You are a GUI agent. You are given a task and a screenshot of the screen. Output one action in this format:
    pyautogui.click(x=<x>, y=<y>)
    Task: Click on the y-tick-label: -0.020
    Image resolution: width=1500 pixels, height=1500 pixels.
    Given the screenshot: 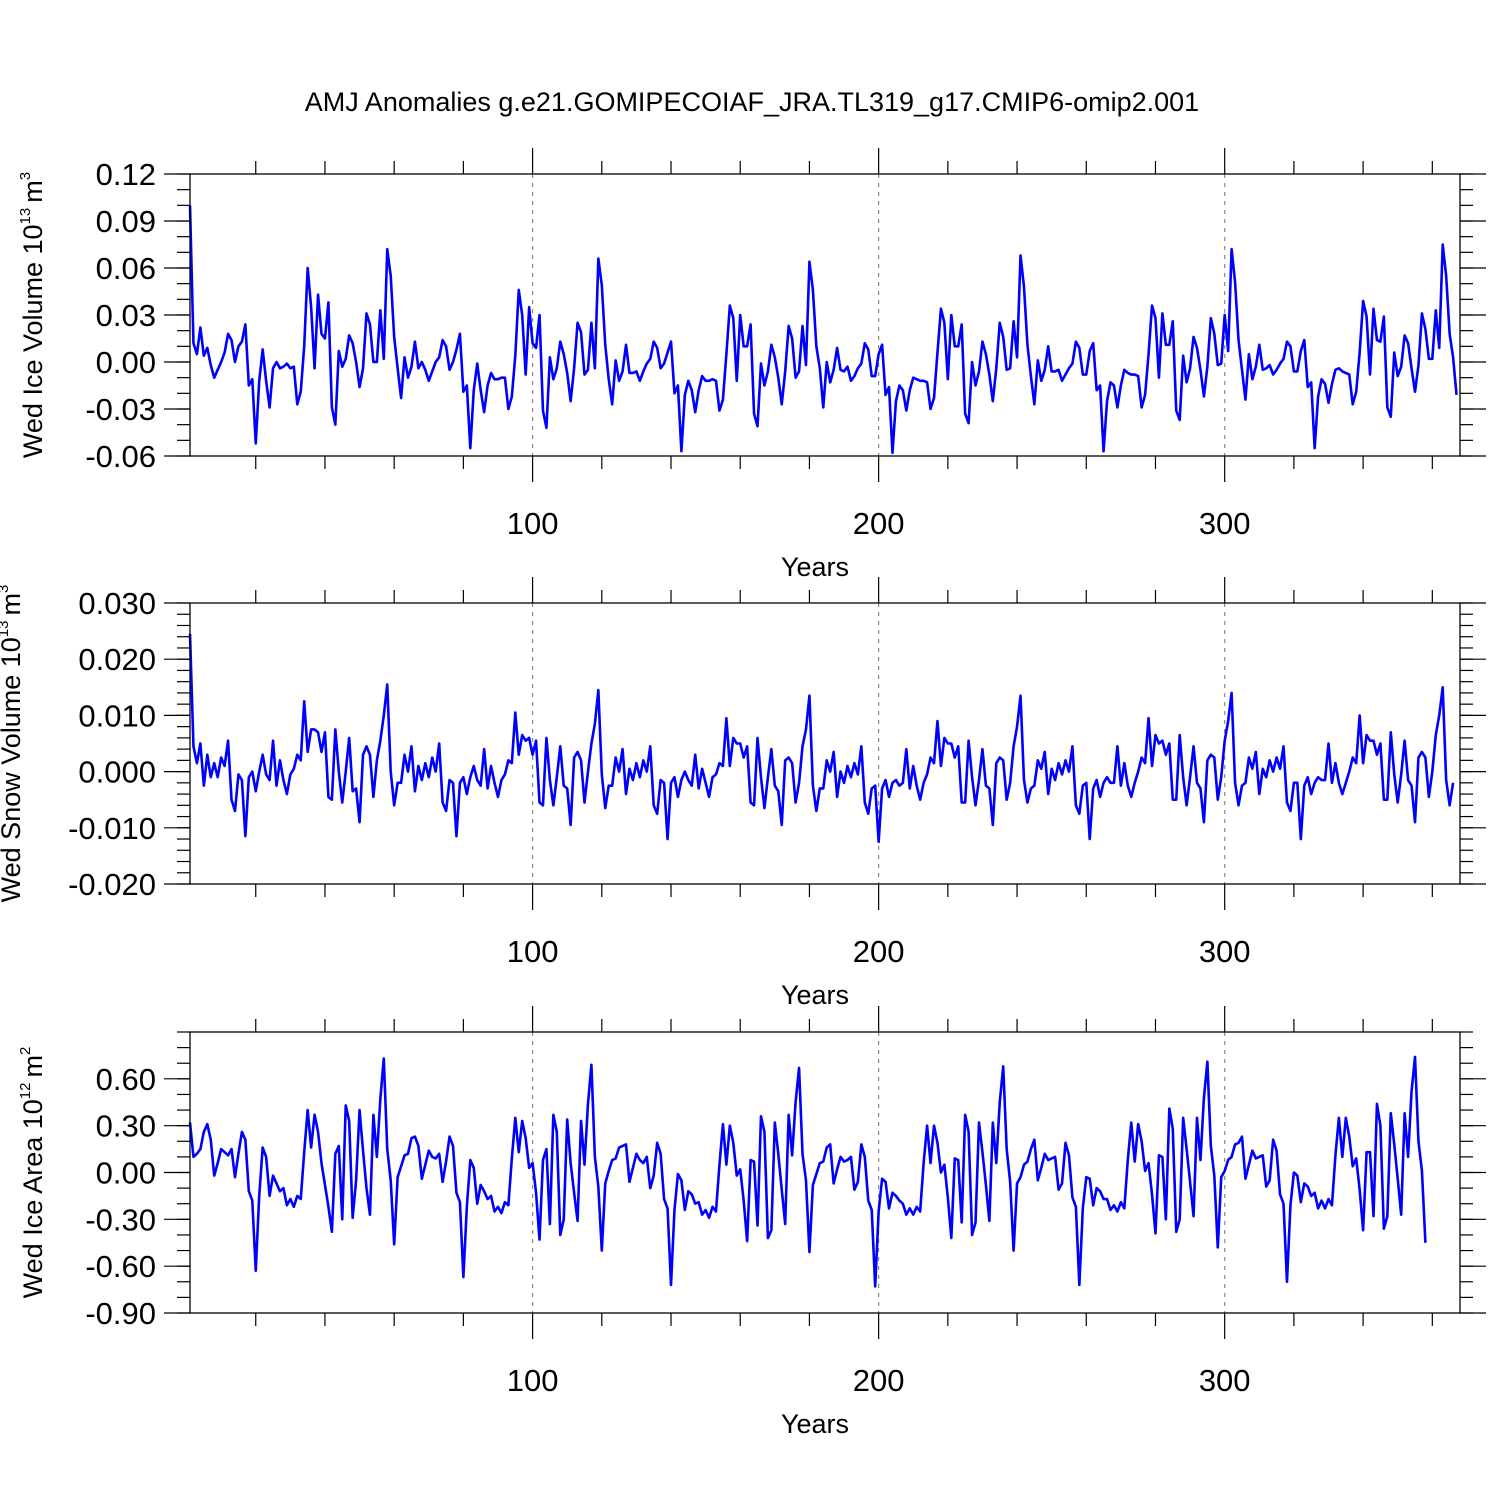 What is the action you would take?
    pyautogui.click(x=112, y=884)
    